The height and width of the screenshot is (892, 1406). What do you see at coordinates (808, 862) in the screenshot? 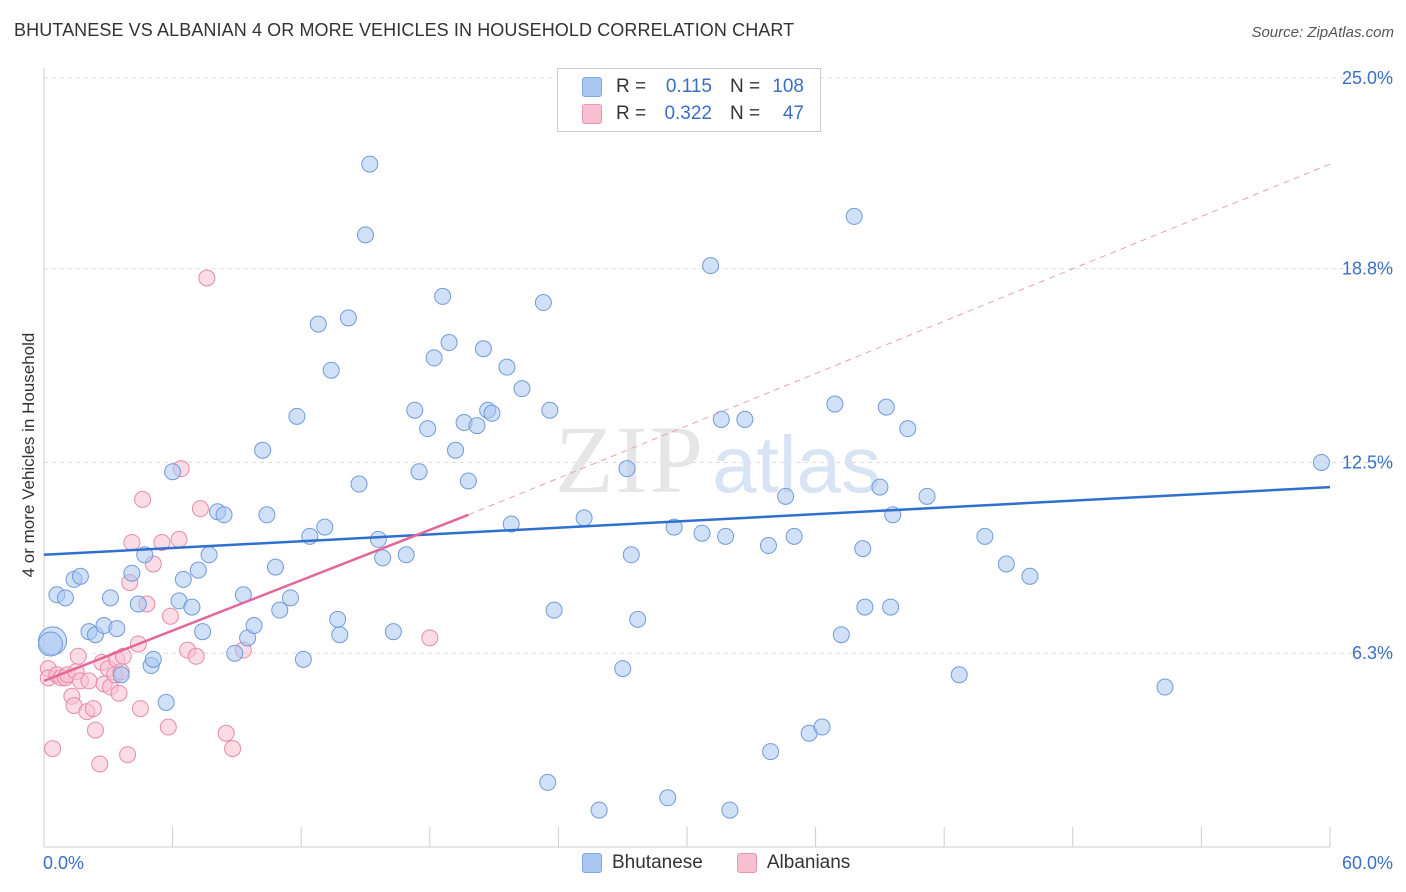
I see `legend-label-albanians: Albanians` at bounding box center [808, 862].